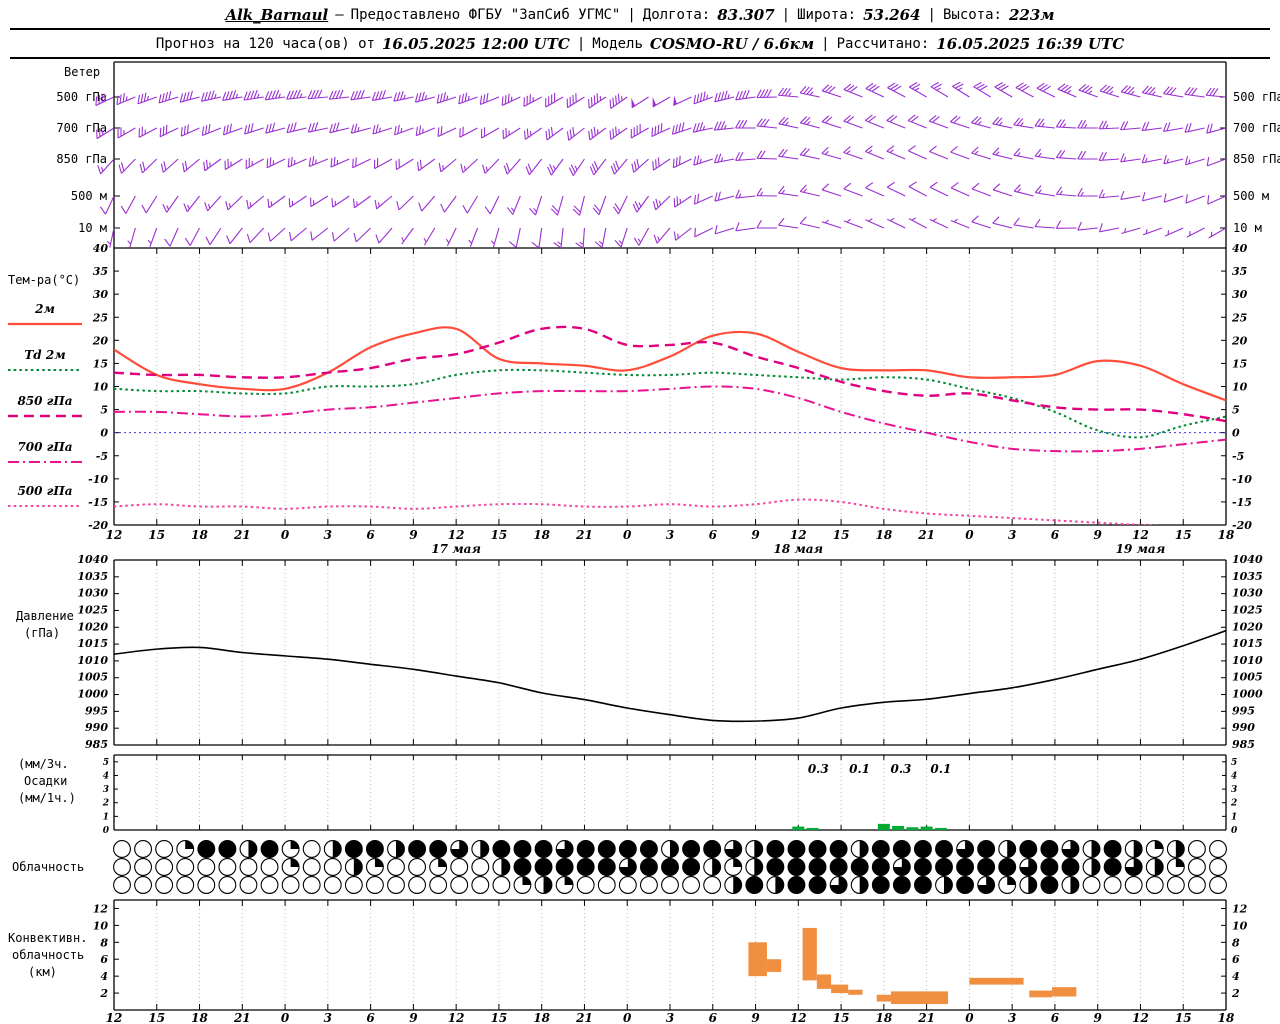 The height and width of the screenshot is (1024, 1280). I want to click on model-label: Модель, so click(617, 44).